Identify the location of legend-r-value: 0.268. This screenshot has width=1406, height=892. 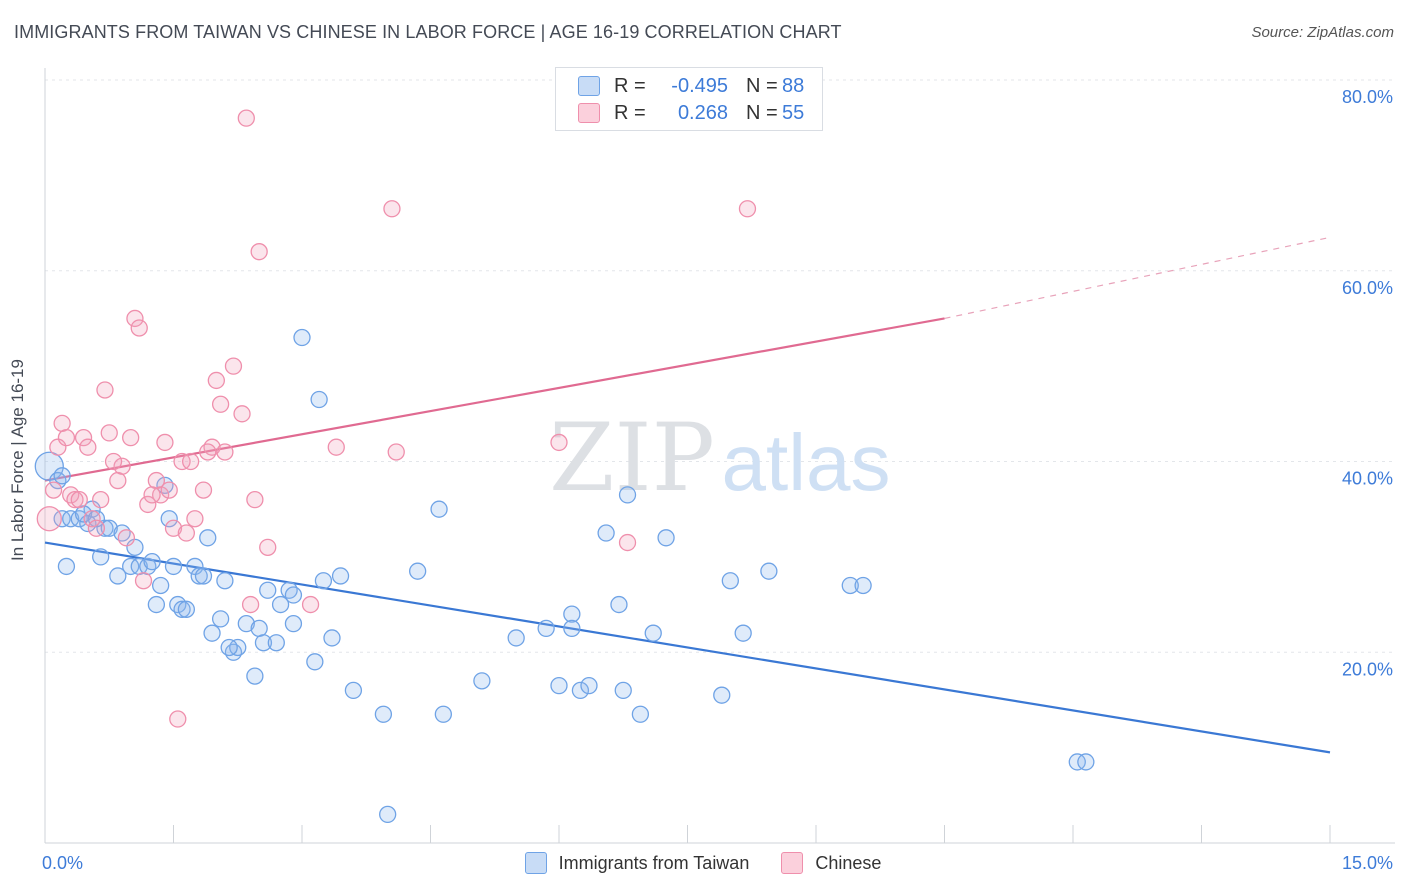
(702, 112).